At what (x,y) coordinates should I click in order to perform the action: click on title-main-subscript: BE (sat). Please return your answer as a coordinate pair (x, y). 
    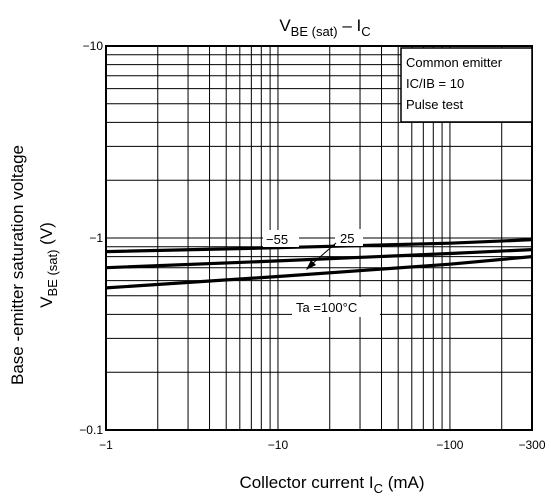
    Looking at the image, I should click on (314, 31).